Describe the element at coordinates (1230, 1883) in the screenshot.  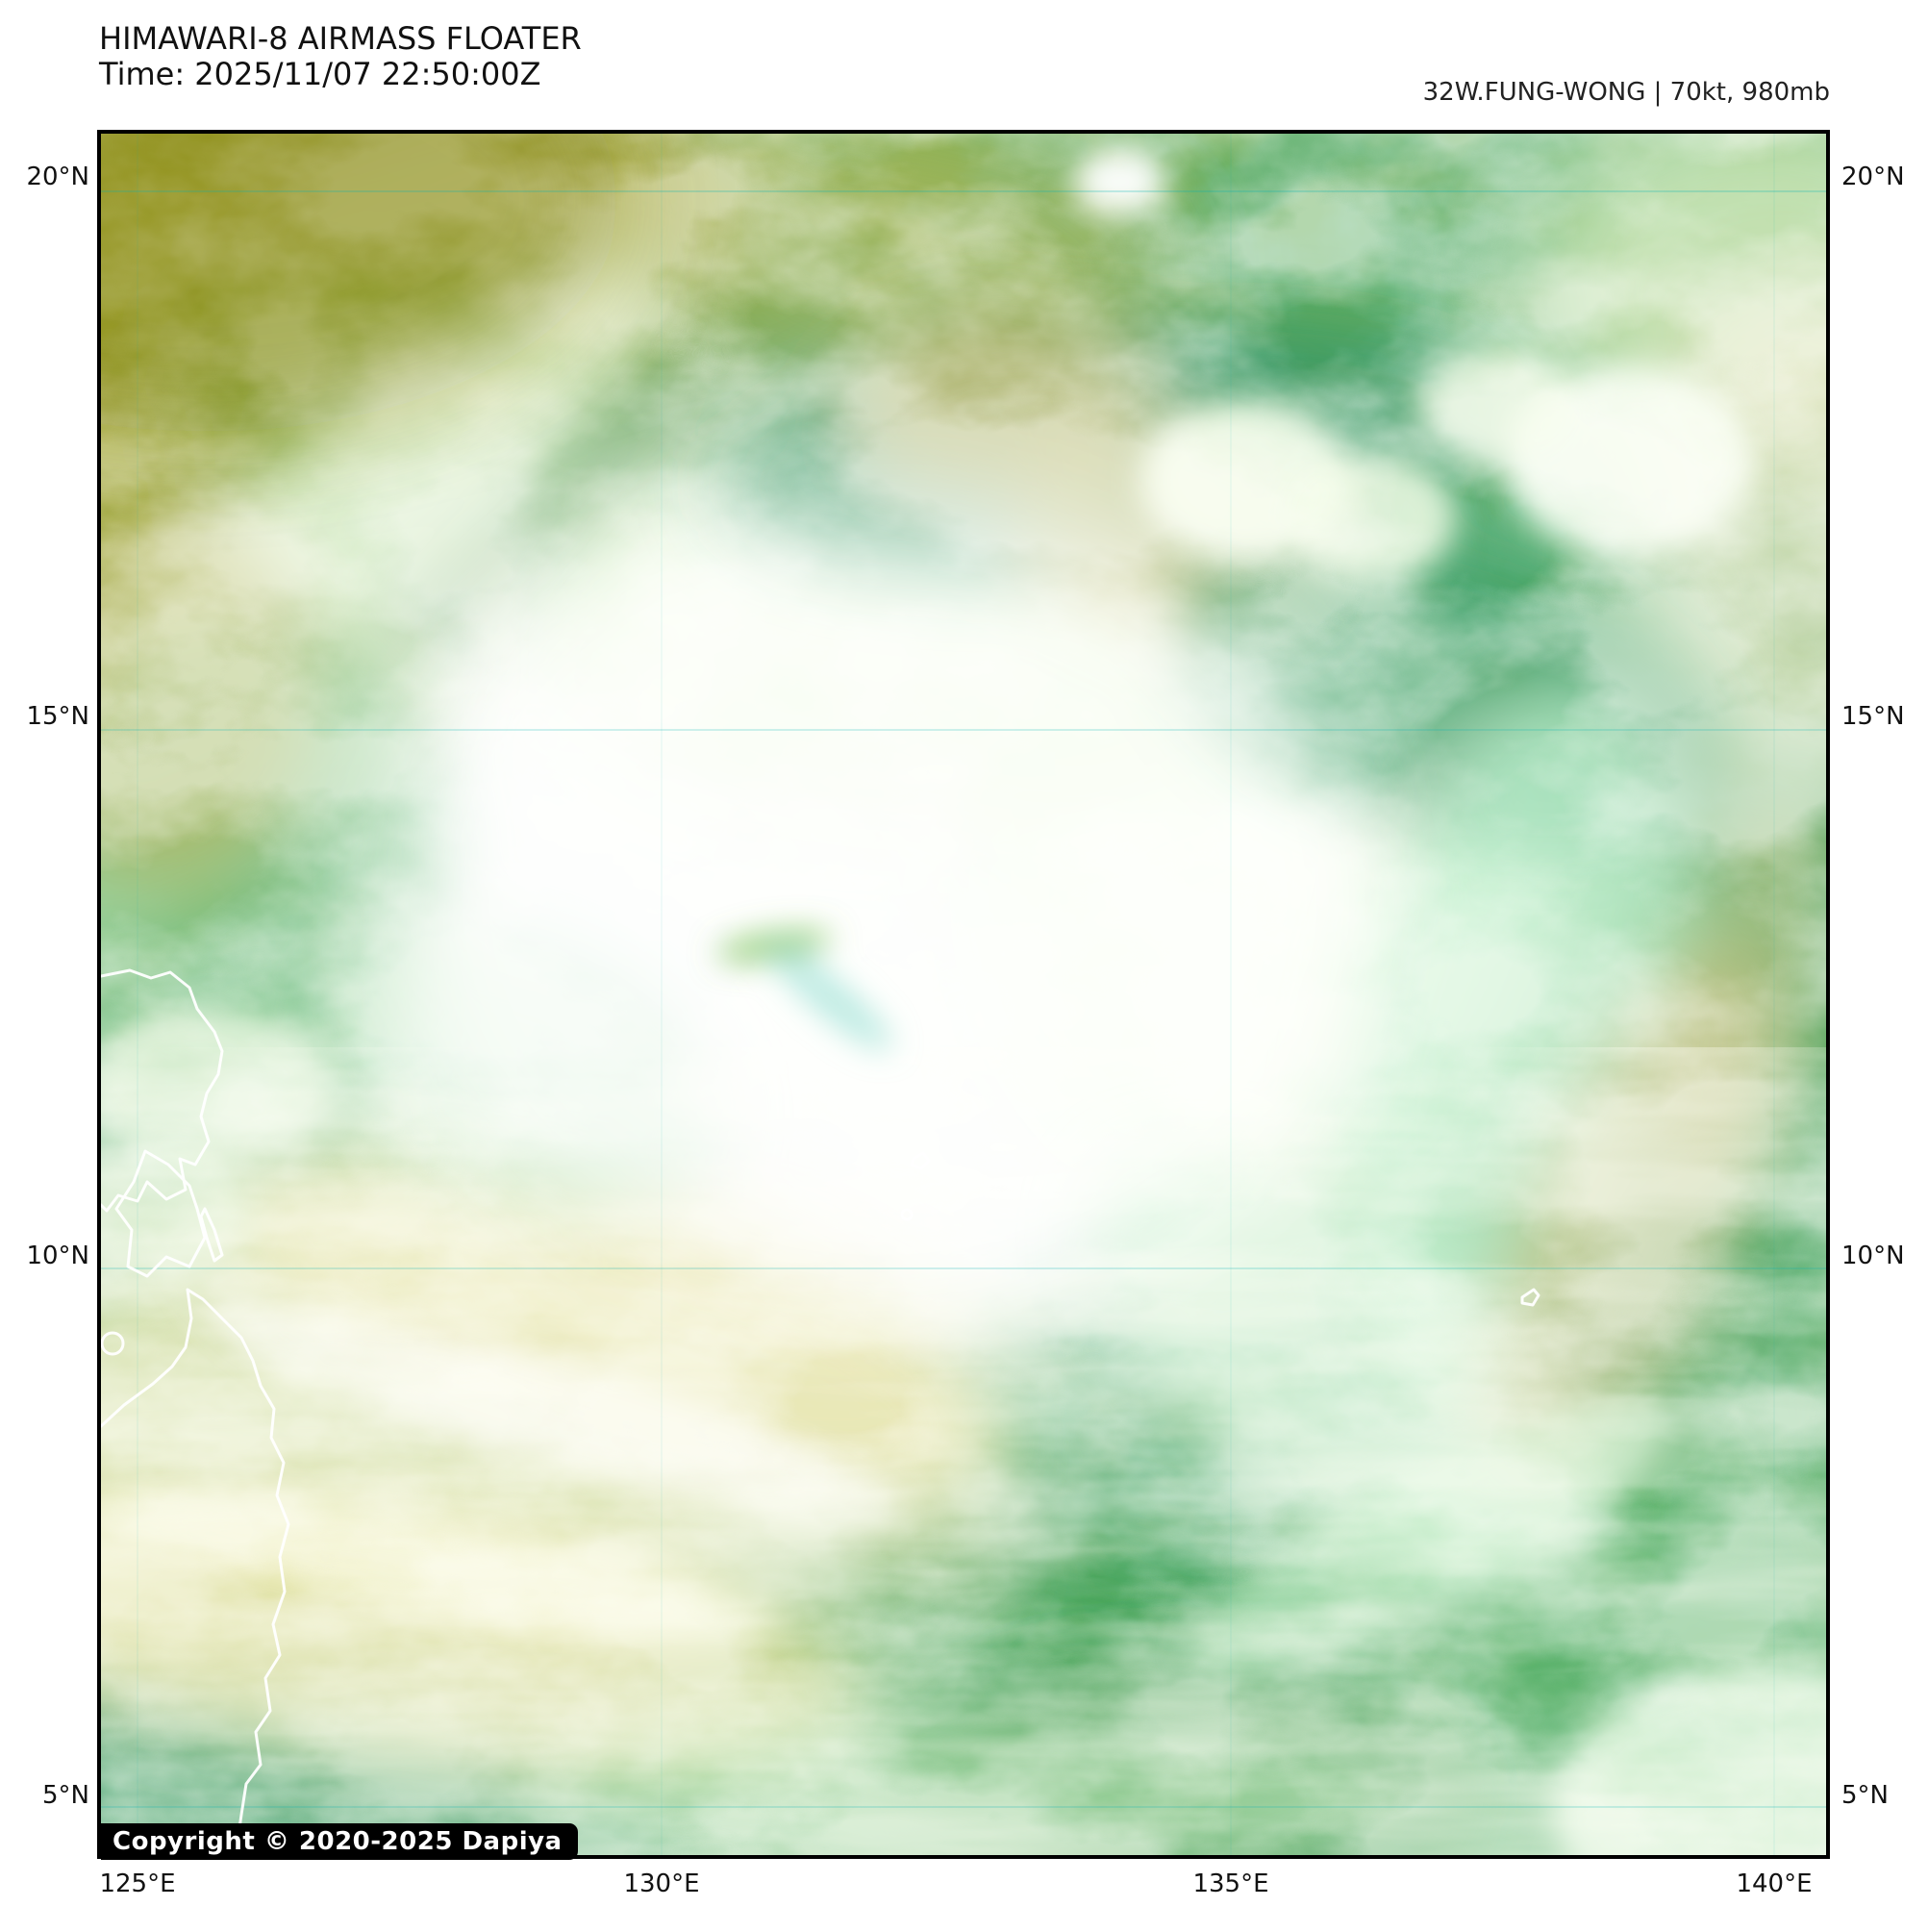
I see `lon-tick-label-135e: 135°E` at that location.